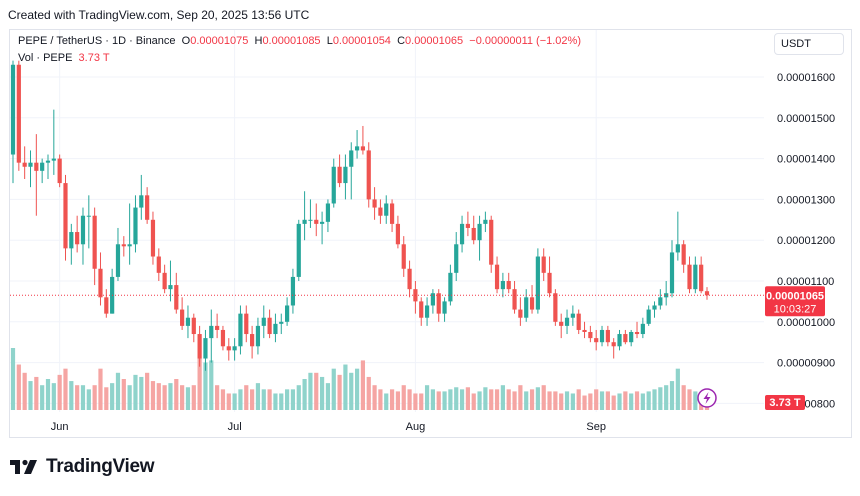 Image resolution: width=860 pixels, height=496 pixels. What do you see at coordinates (806, 241) in the screenshot?
I see `y-tick-label: 0.00001200` at bounding box center [806, 241].